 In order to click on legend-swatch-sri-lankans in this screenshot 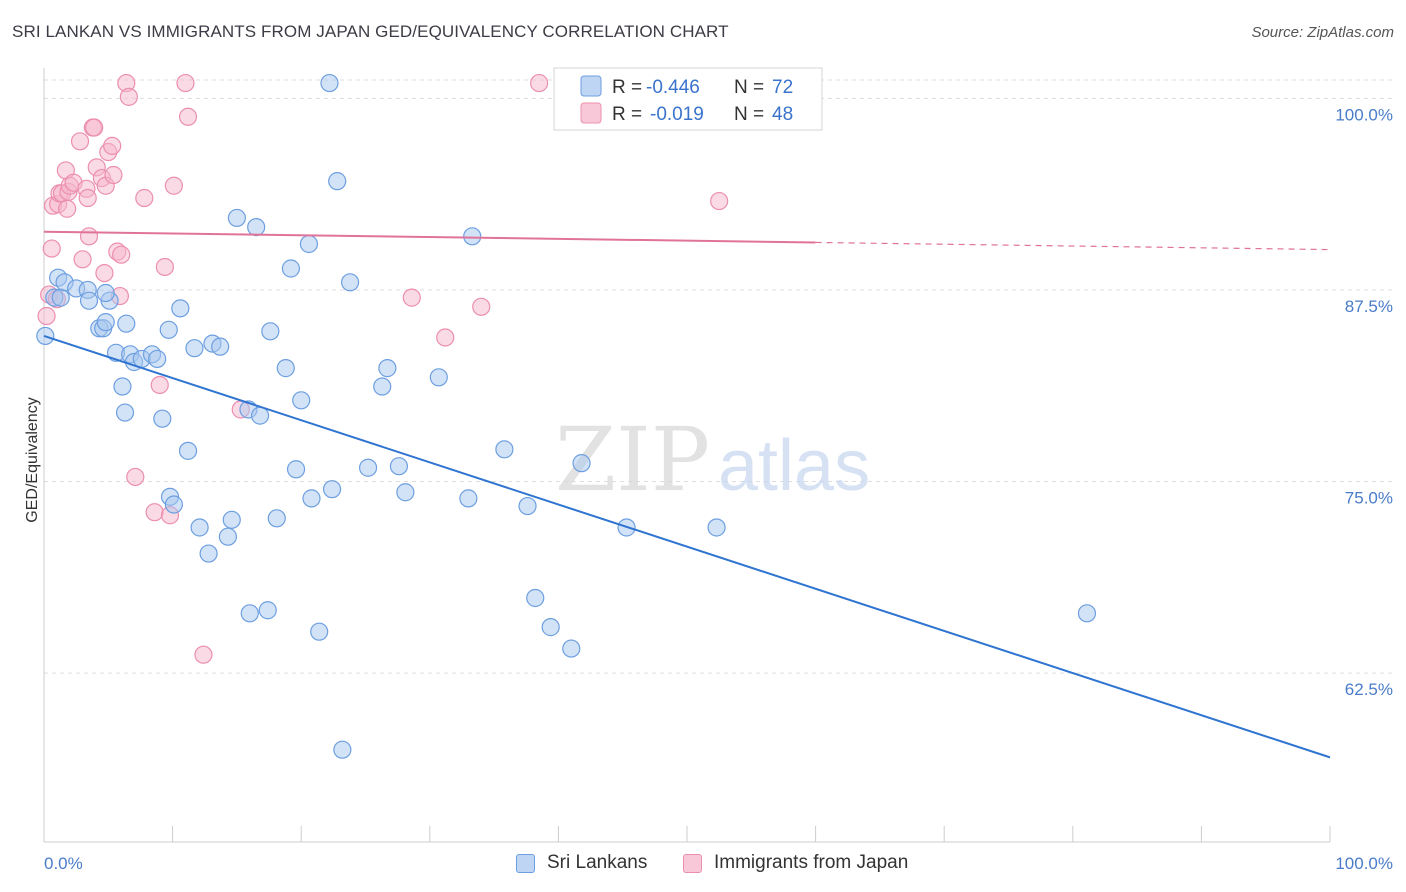, I will do `click(525, 863)`.